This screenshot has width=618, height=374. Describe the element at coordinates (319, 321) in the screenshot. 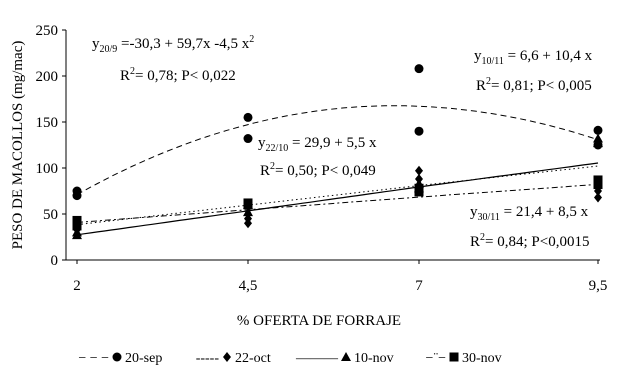

I see `x-axis-label: % OFERTA DE FORRAJE` at that location.